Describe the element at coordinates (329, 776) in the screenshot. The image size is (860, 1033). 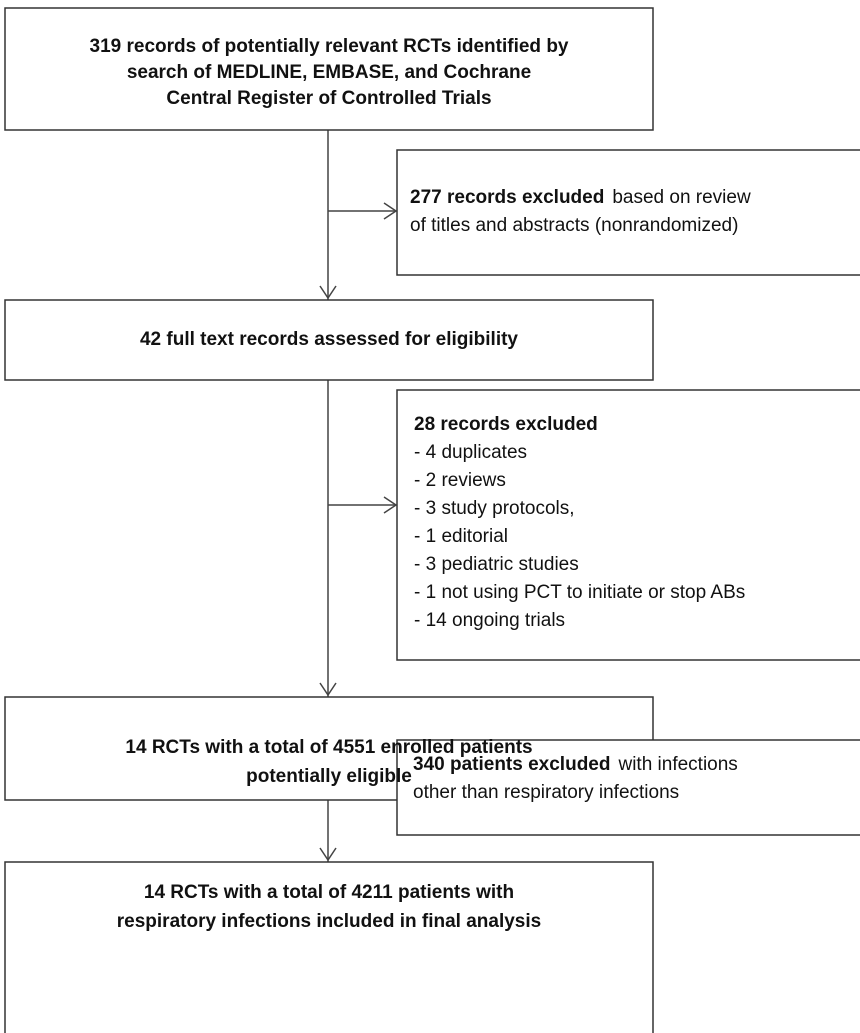
I see `node-label: potentially eligible` at that location.